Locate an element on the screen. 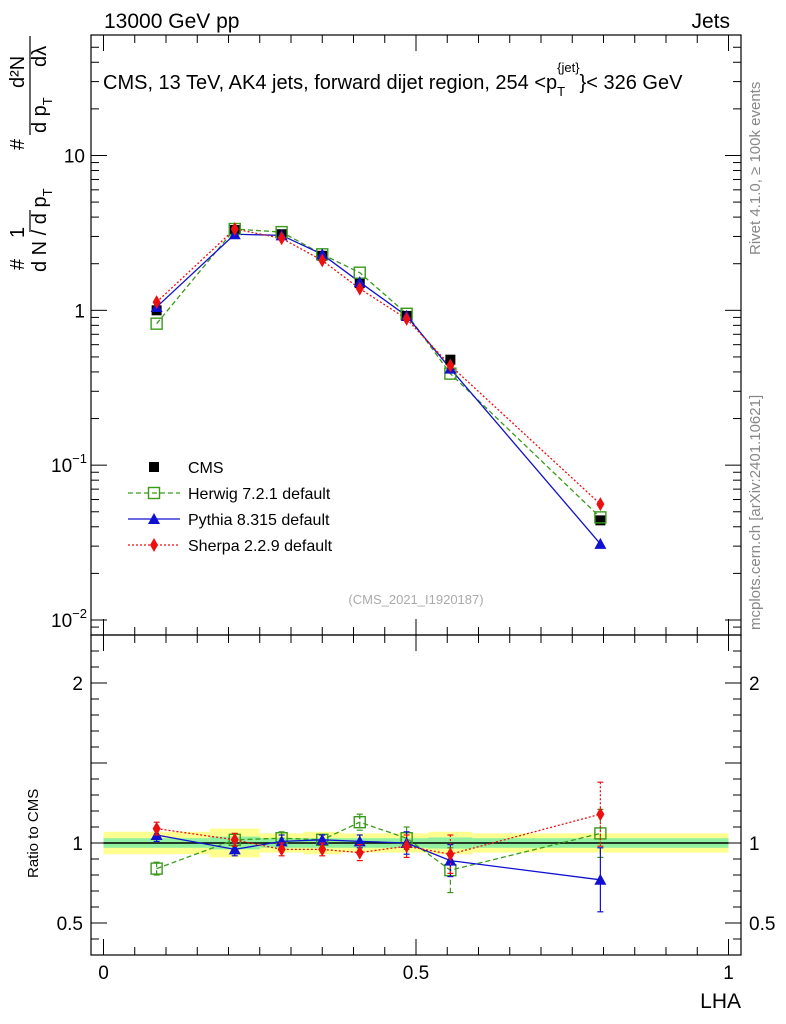 This screenshot has height=1024, width=786. ratio-ytick-label: 0.5 is located at coordinates (70, 924).